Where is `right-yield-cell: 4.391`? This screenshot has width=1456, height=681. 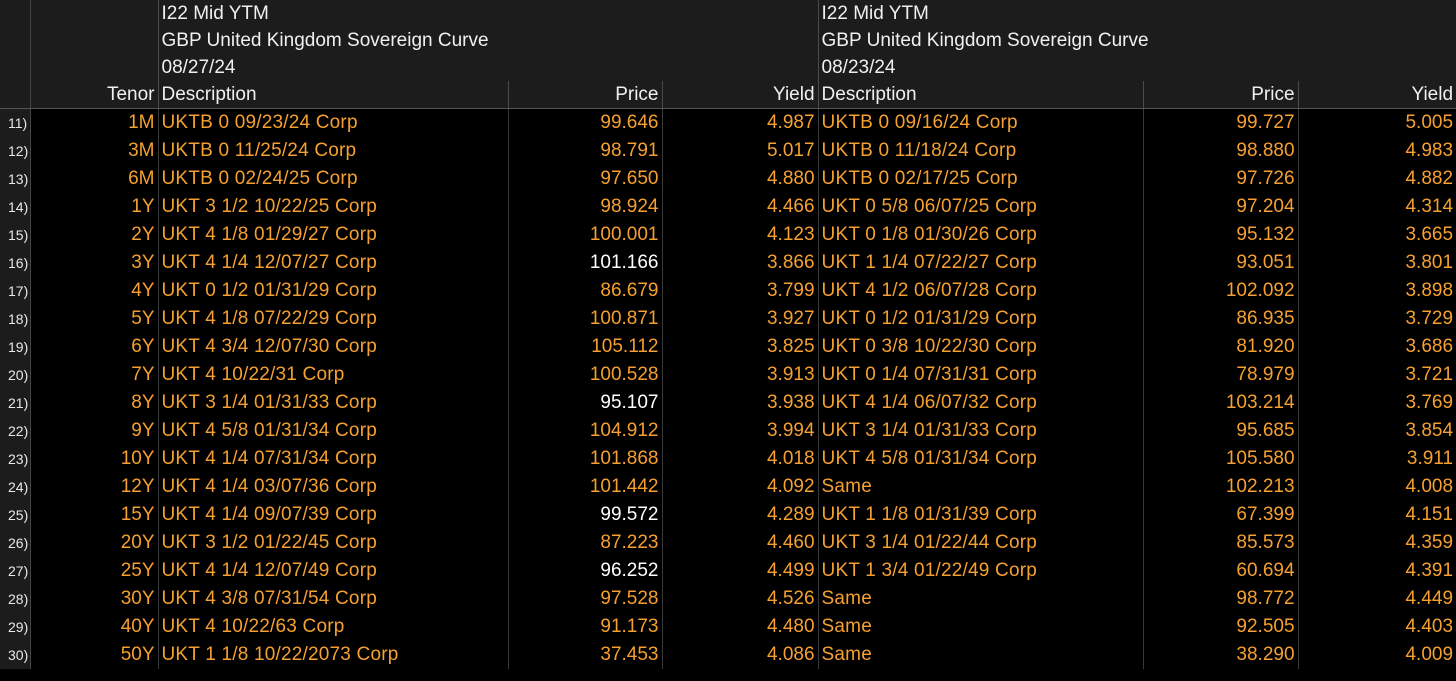
right-yield-cell: 4.391 is located at coordinates (1376, 571).